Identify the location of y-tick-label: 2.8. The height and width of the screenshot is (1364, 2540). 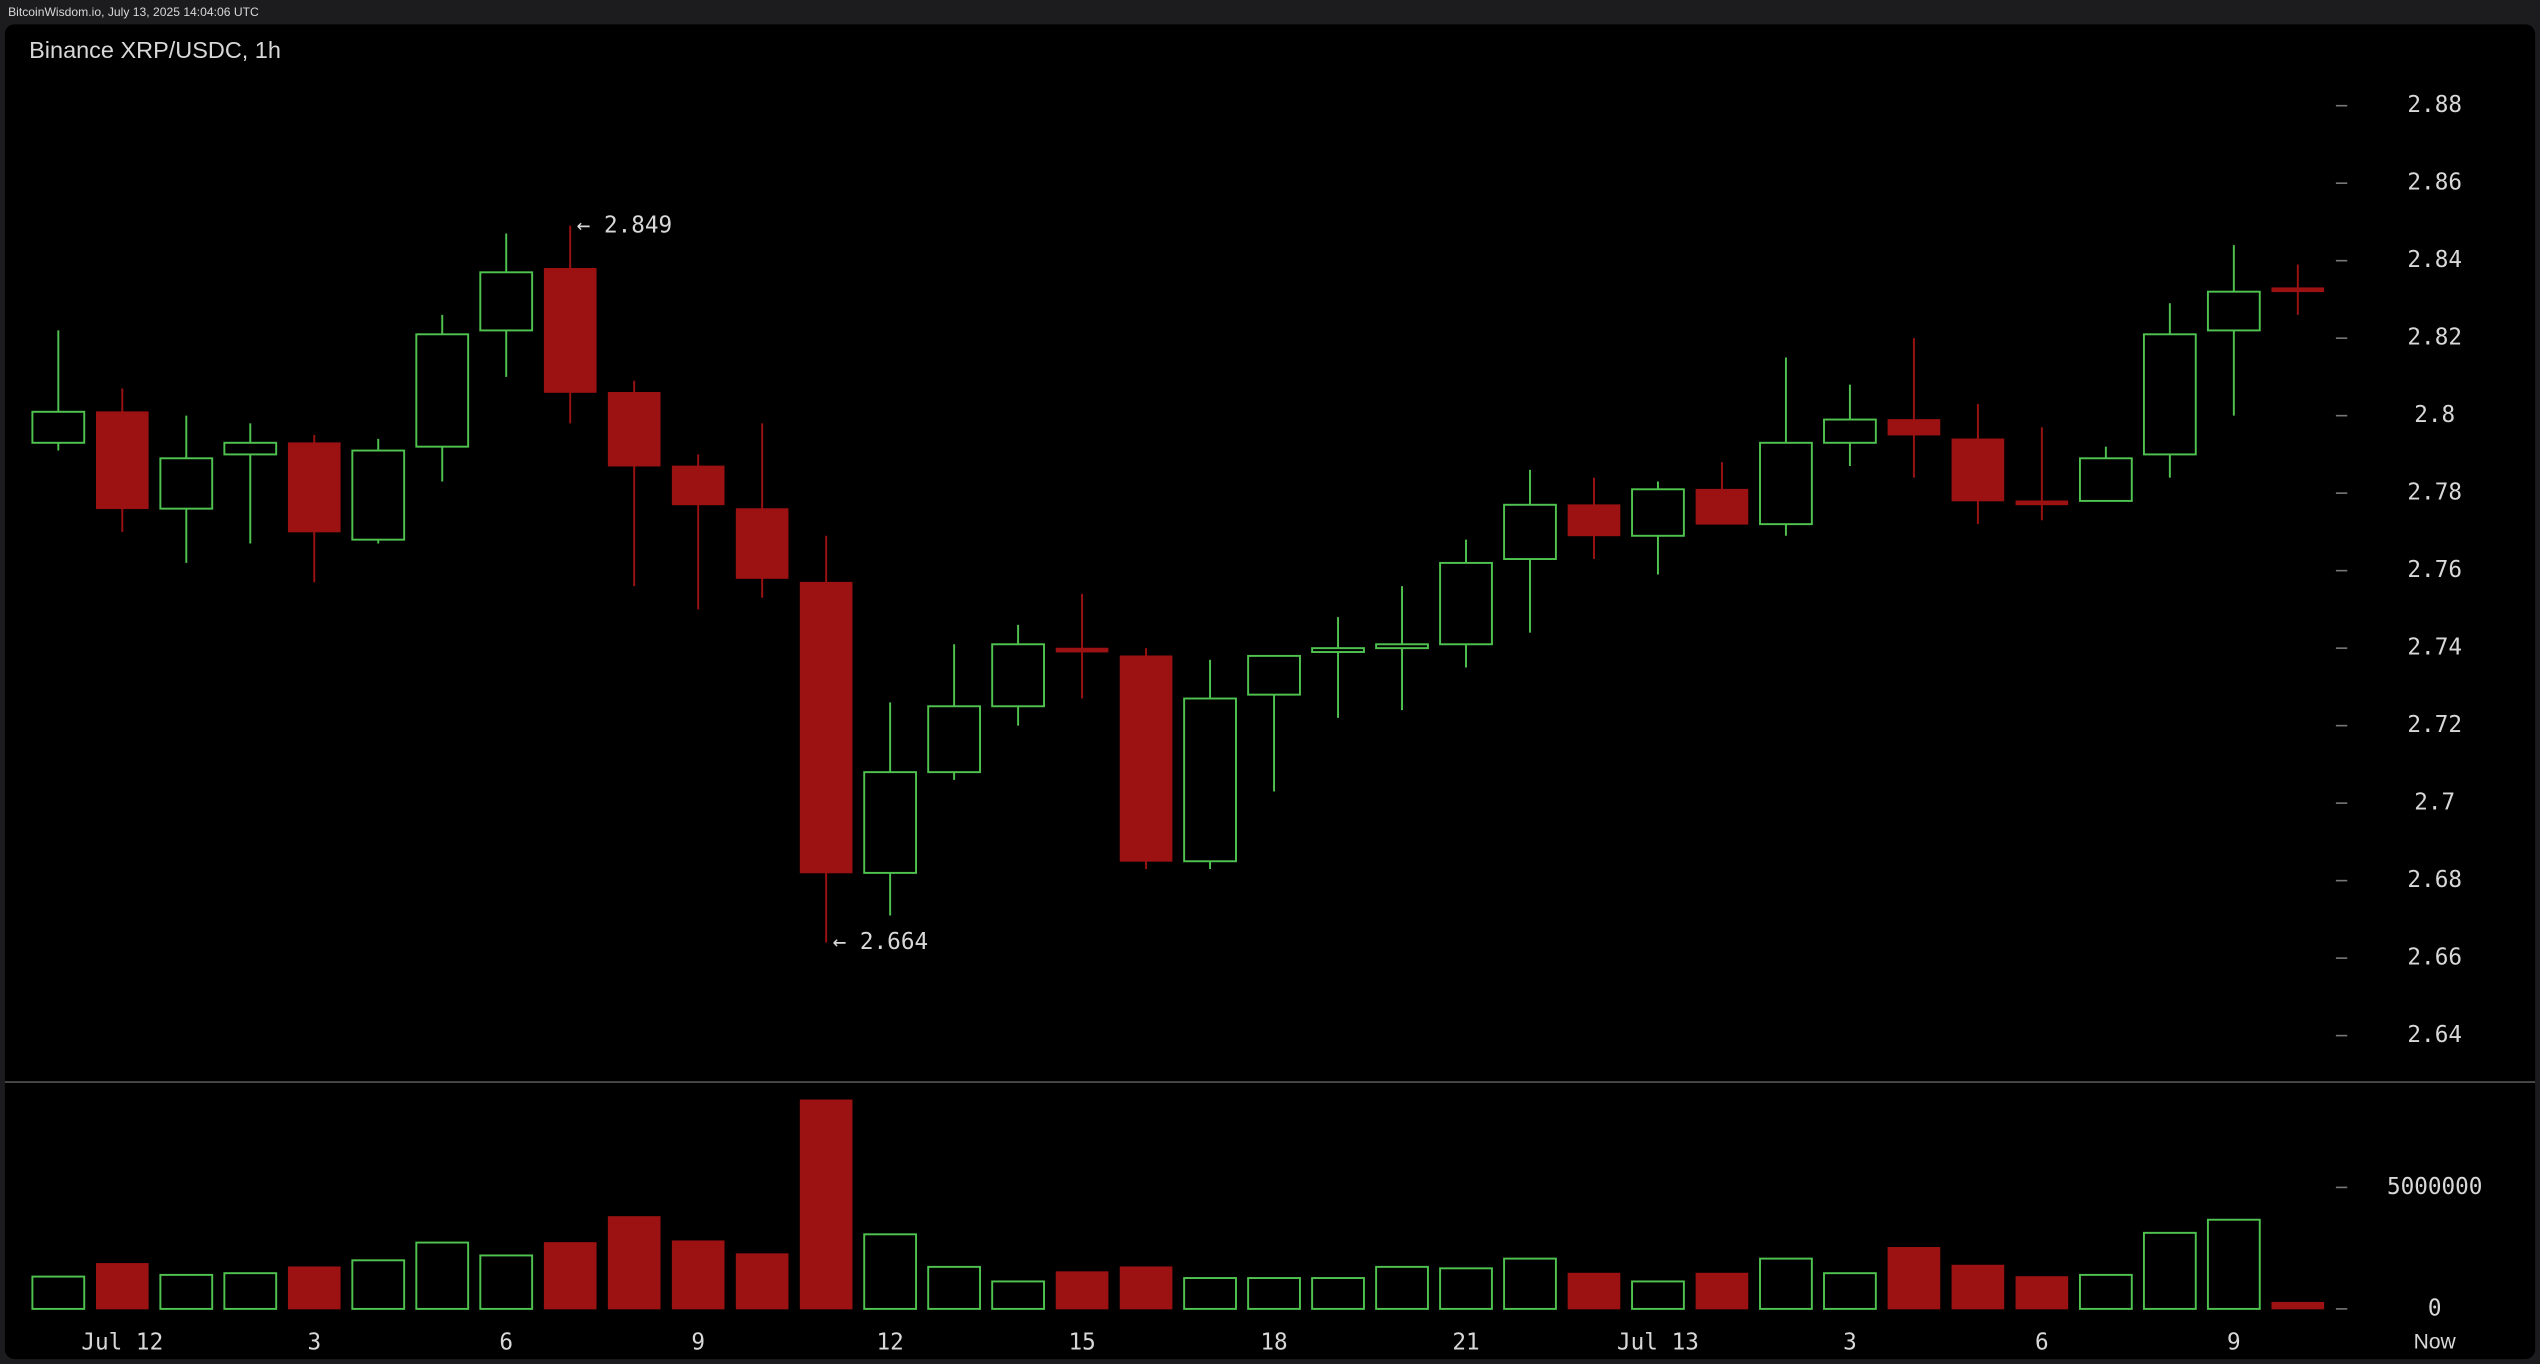
(2434, 415).